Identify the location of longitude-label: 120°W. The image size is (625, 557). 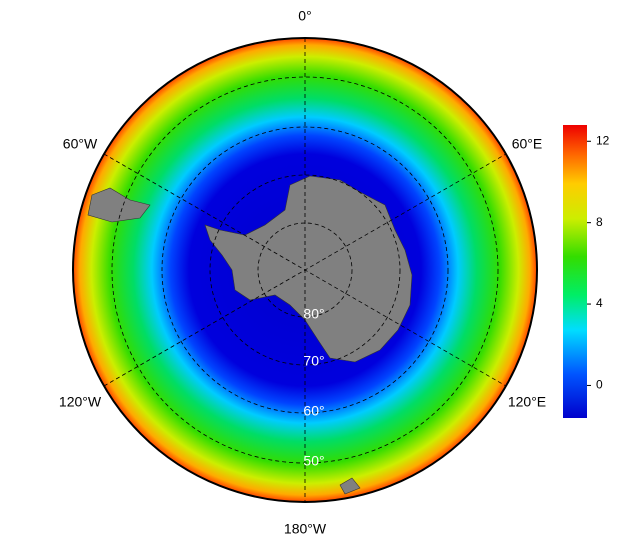
(80, 402).